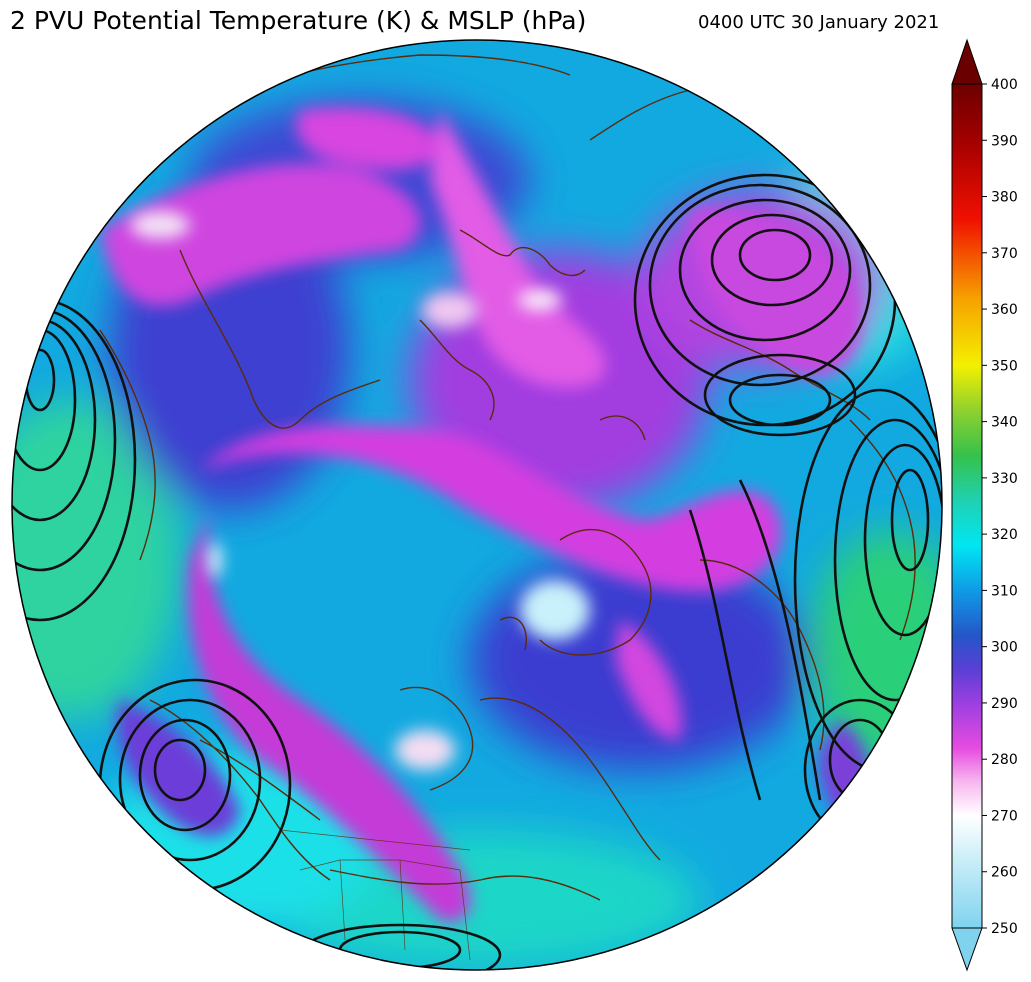  Describe the element at coordinates (375, 895) in the screenshot. I see `borders` at that location.